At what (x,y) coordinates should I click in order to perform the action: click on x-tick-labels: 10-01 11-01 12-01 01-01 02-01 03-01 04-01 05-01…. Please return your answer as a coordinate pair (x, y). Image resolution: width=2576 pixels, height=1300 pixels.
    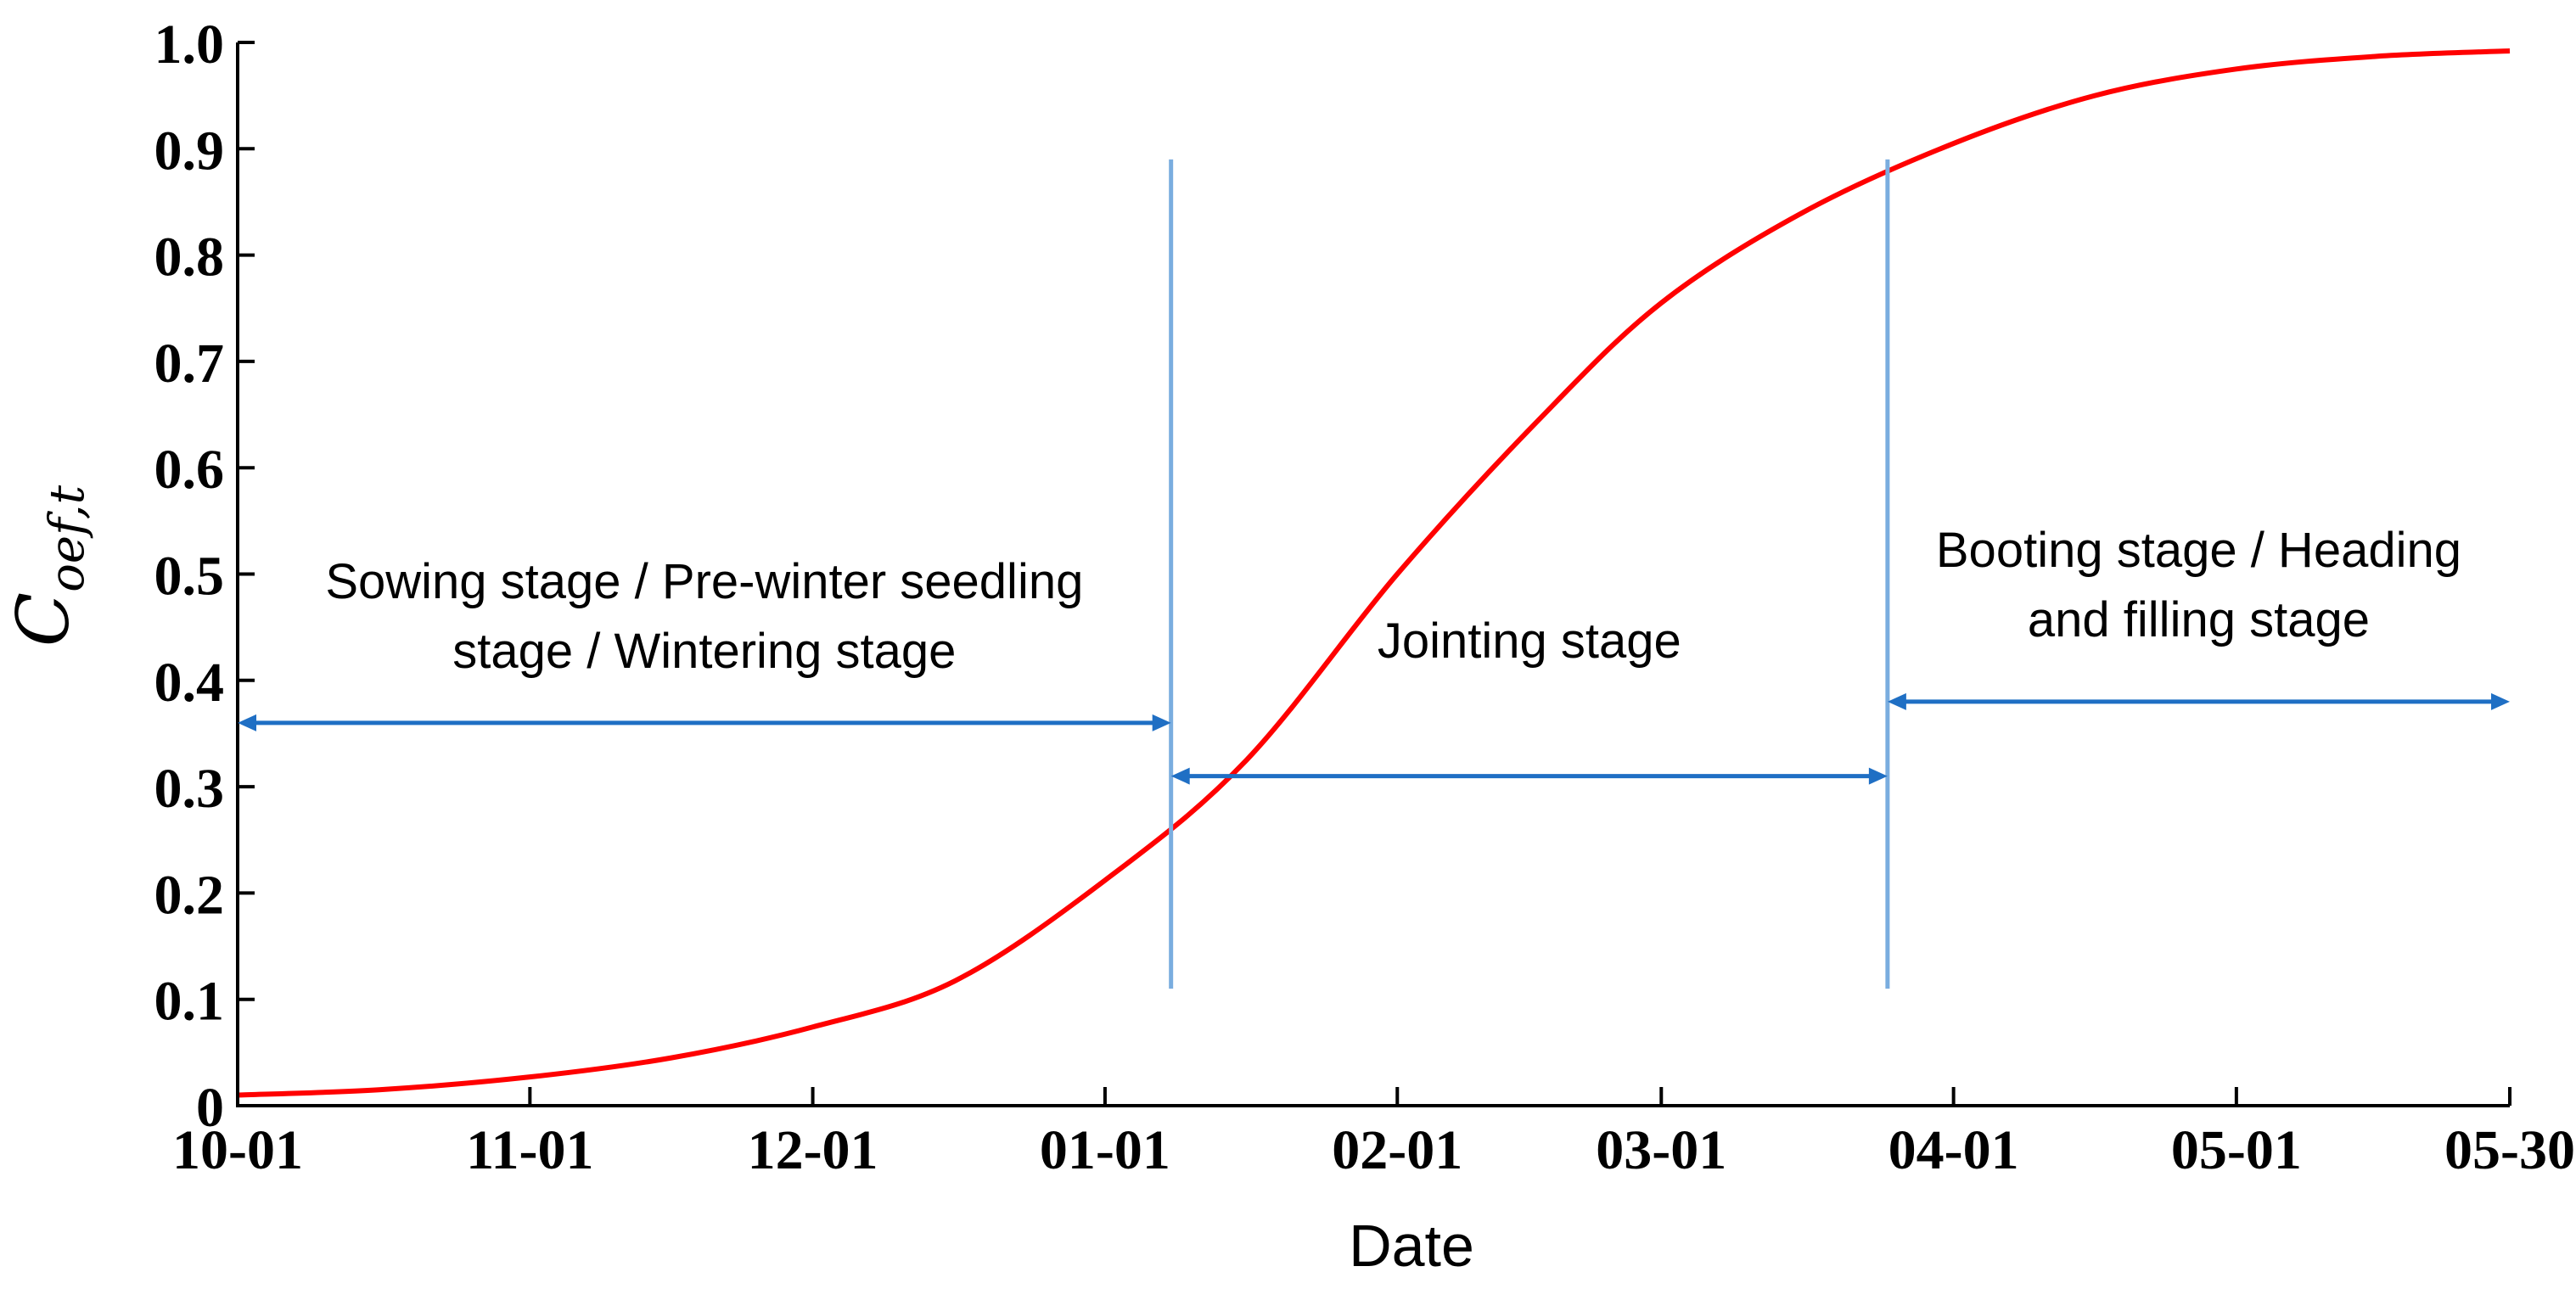
    Looking at the image, I should click on (1373, 1150).